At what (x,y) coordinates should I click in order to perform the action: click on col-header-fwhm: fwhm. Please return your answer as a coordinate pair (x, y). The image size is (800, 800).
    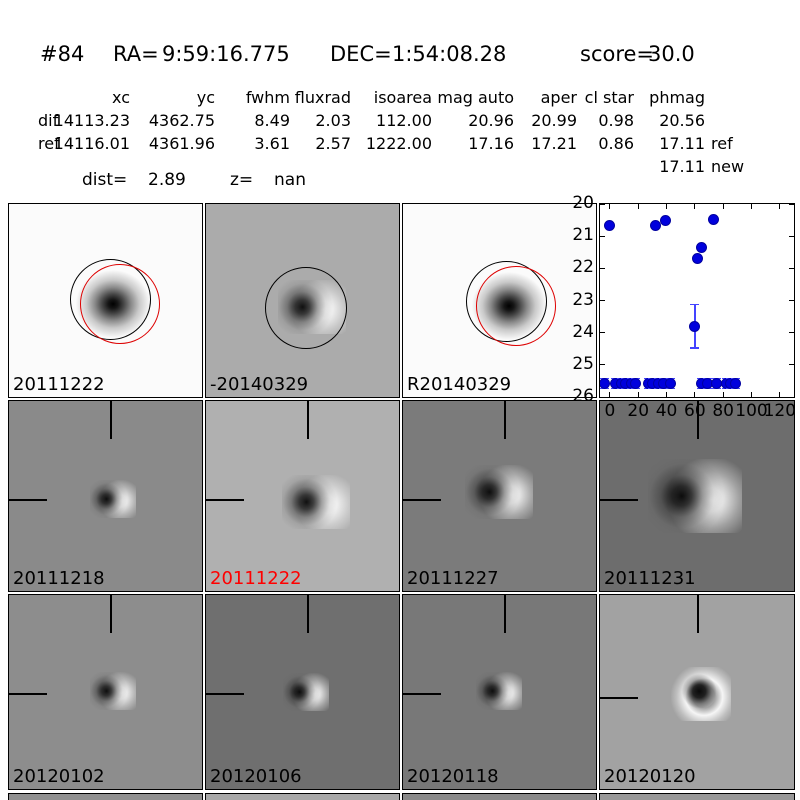
    Looking at the image, I should click on (267, 97).